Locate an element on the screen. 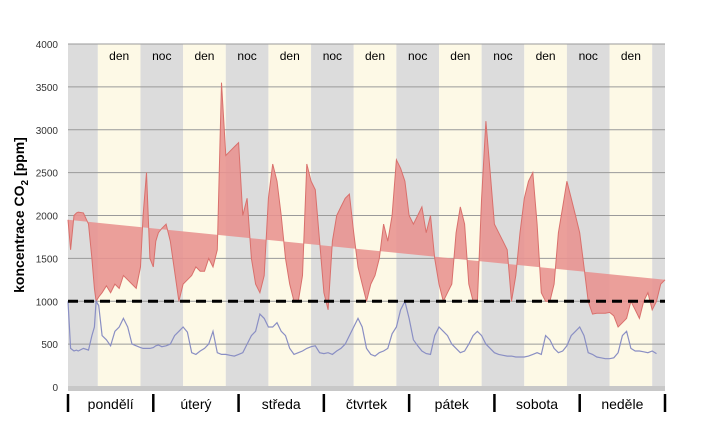 This screenshot has width=704, height=443. y-axis-tick-labels: 0 500 1000 1500 2000 2500 3000 3500 4000 is located at coordinates (47, 217).